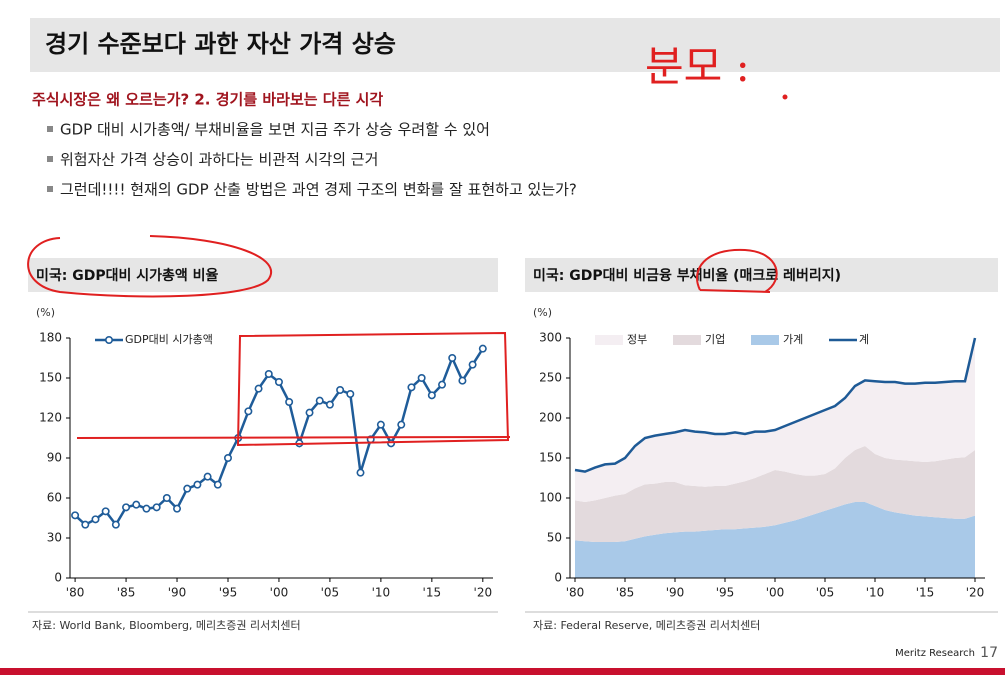 The image size is (1005, 679). I want to click on title-bar, so click(515, 45).